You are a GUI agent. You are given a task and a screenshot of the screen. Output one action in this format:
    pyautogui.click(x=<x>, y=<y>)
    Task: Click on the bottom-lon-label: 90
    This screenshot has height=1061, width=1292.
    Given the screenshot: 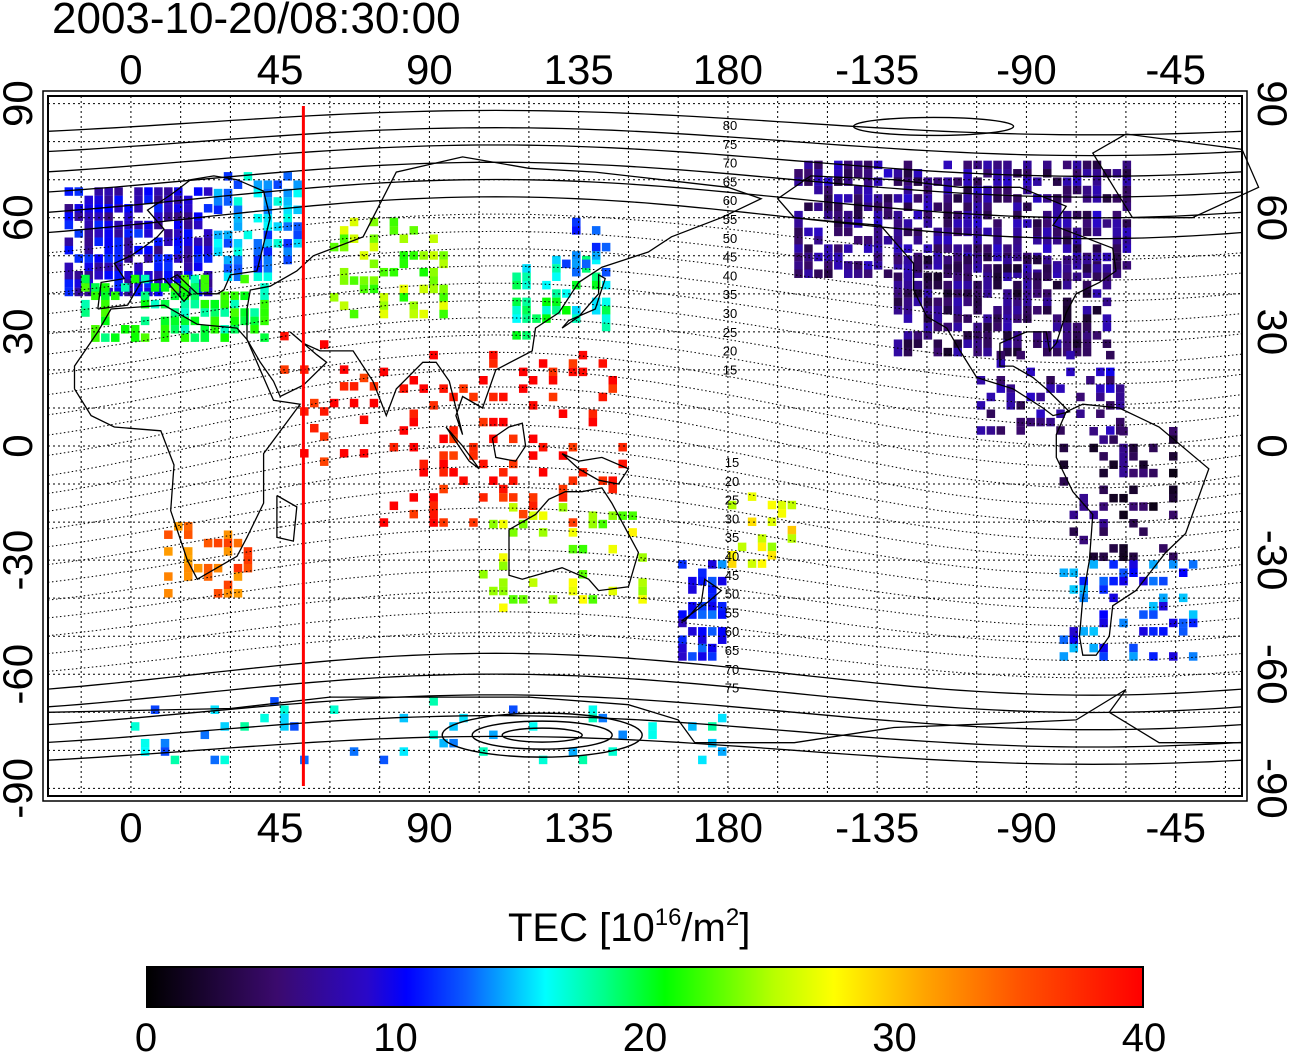 What is the action you would take?
    pyautogui.click(x=429, y=827)
    